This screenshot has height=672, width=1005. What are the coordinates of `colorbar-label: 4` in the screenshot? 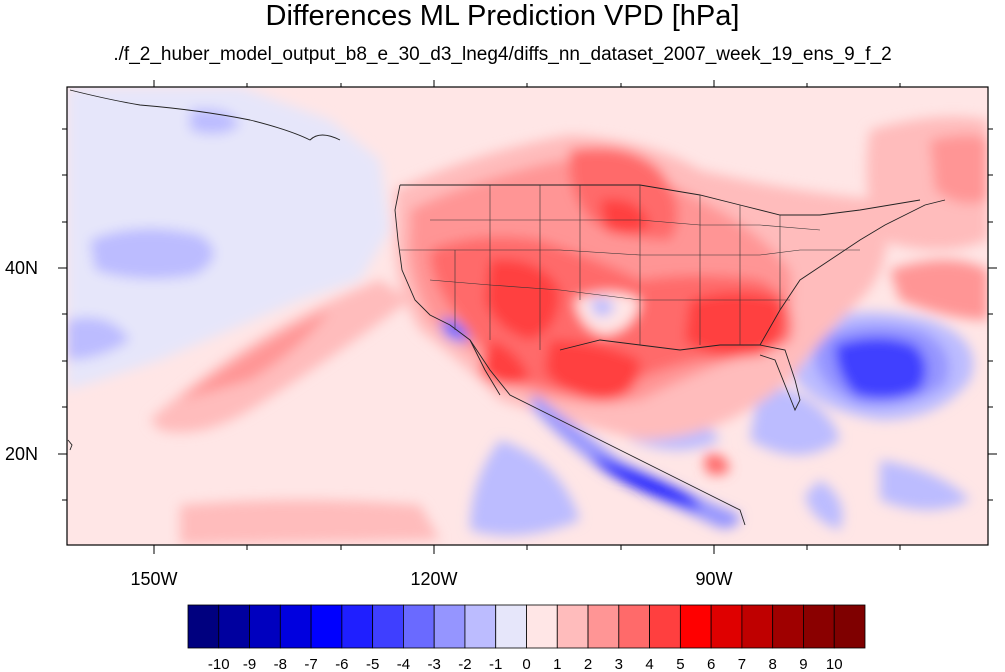 It's located at (649, 664).